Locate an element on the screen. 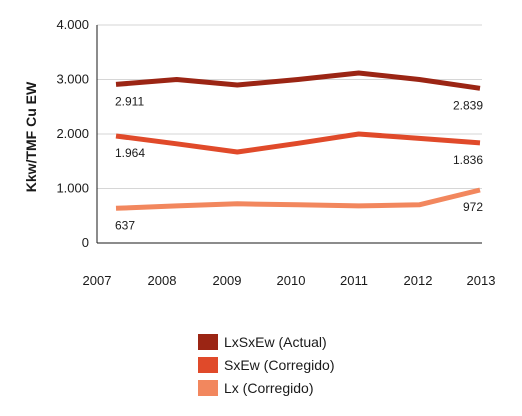 Image resolution: width=522 pixels, height=416 pixels. data-label: 637 is located at coordinates (125, 225).